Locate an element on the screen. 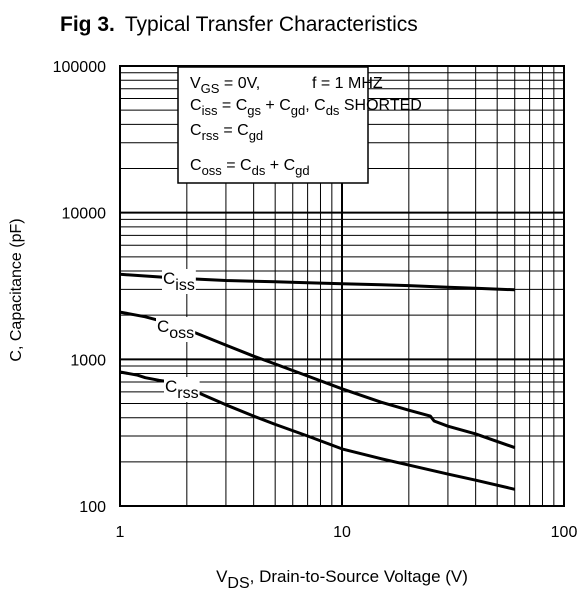 The image size is (582, 591). x-tick-label: 100 is located at coordinates (564, 532).